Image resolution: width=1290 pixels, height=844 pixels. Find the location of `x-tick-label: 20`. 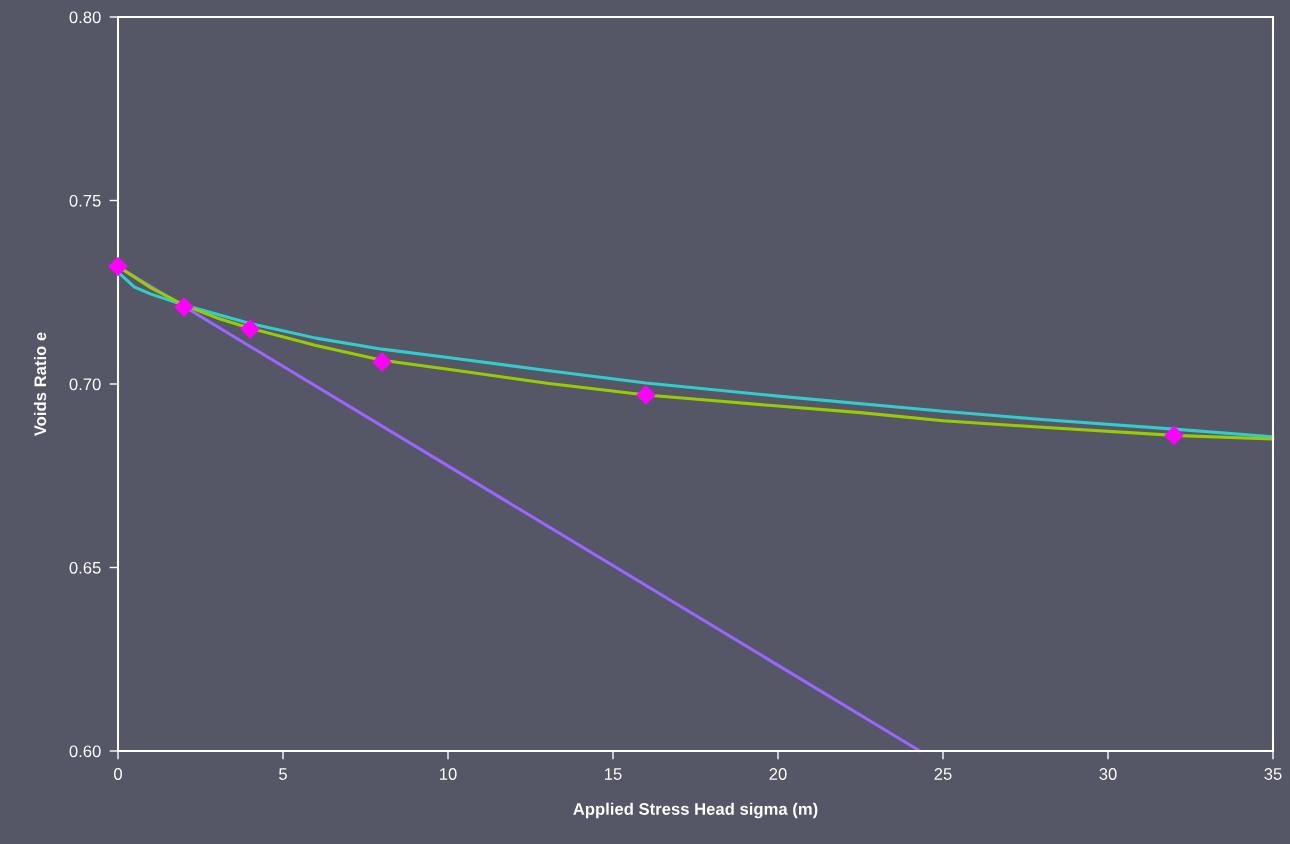

x-tick-label: 20 is located at coordinates (778, 774).